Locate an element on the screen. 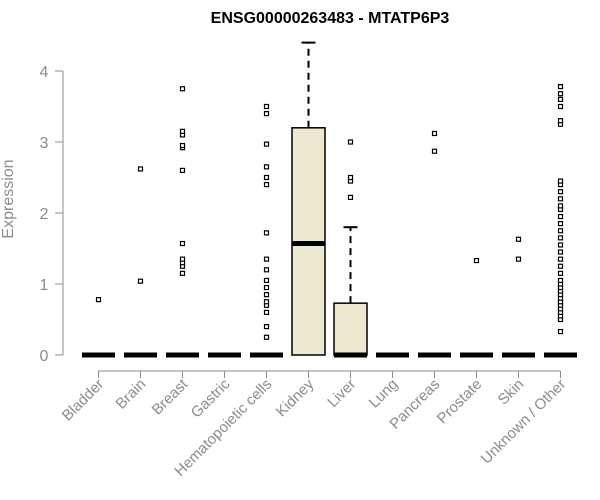 This screenshot has height=500, width=600. y-tick-label: 2 is located at coordinates (44, 214).